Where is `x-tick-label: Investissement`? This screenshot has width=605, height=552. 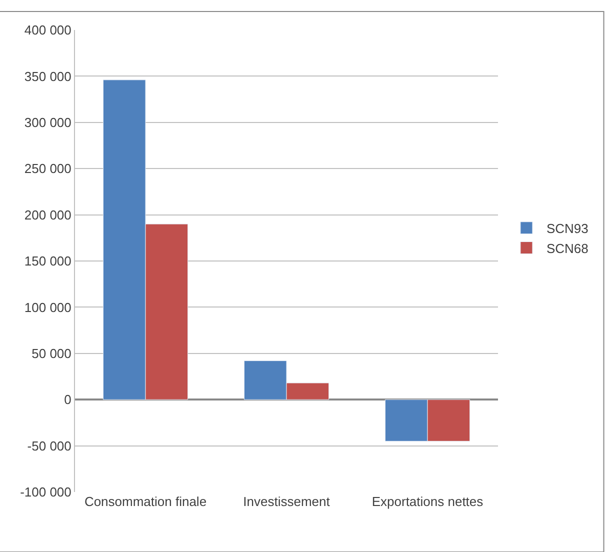
x-tick-label: Investissement is located at coordinates (286, 501).